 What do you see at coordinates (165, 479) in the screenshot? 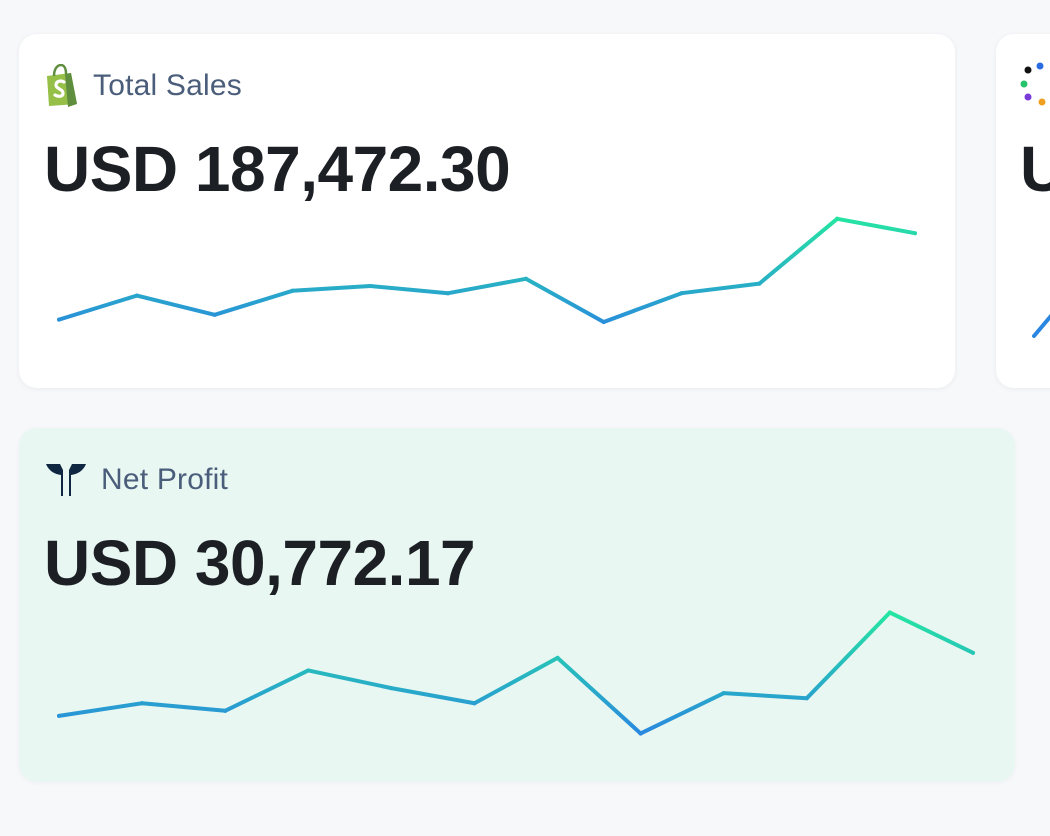
I see `card-title: Net Profit` at bounding box center [165, 479].